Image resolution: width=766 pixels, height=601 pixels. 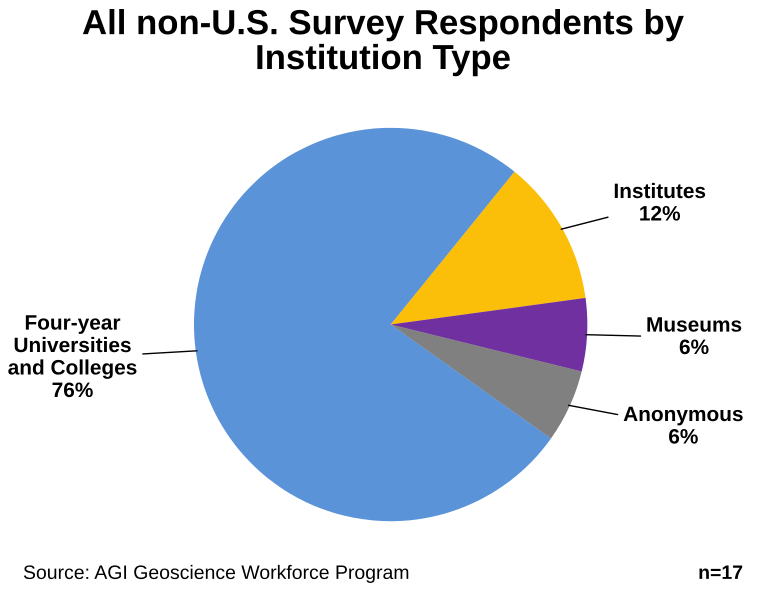 What do you see at coordinates (660, 213) in the screenshot?
I see `data-label: 12%` at bounding box center [660, 213].